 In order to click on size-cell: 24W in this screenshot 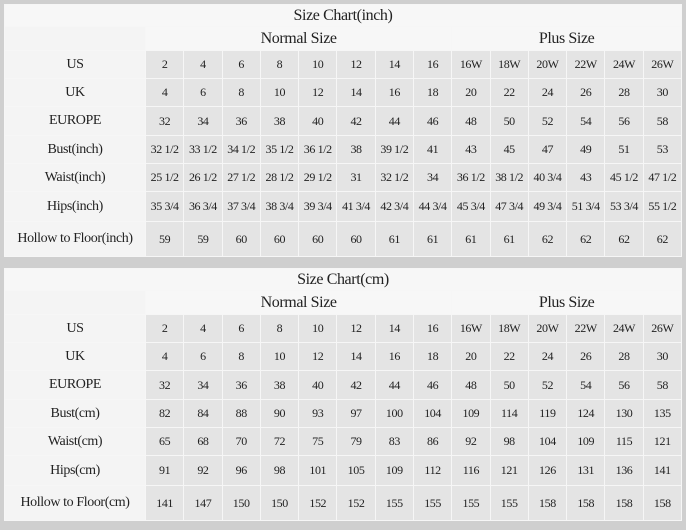, I will do `click(624, 64)`.